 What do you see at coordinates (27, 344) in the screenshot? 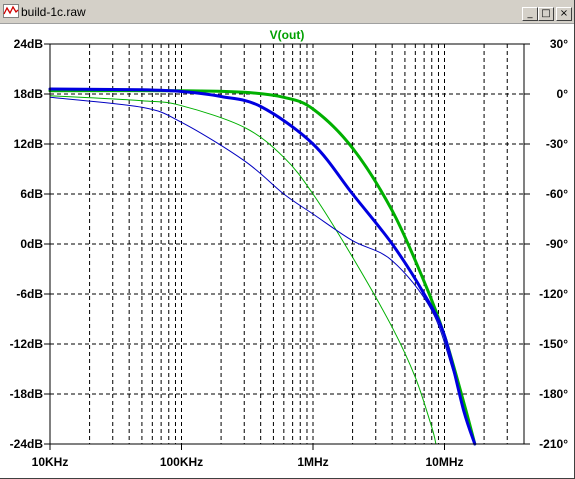
I see `y-left-tick-label: -12dB` at bounding box center [27, 344].